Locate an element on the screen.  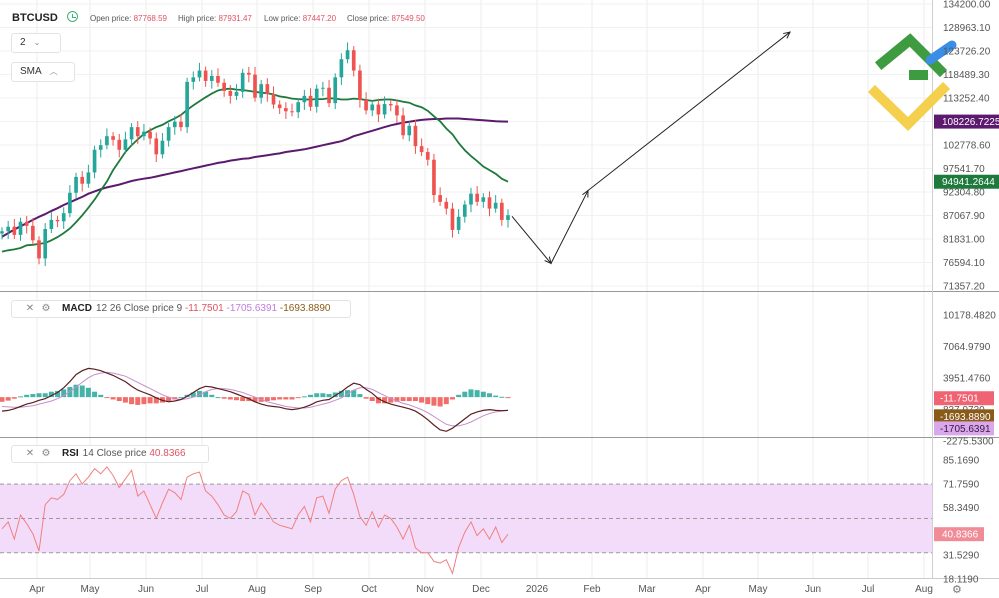
clock-icon is located at coordinates (72, 16).